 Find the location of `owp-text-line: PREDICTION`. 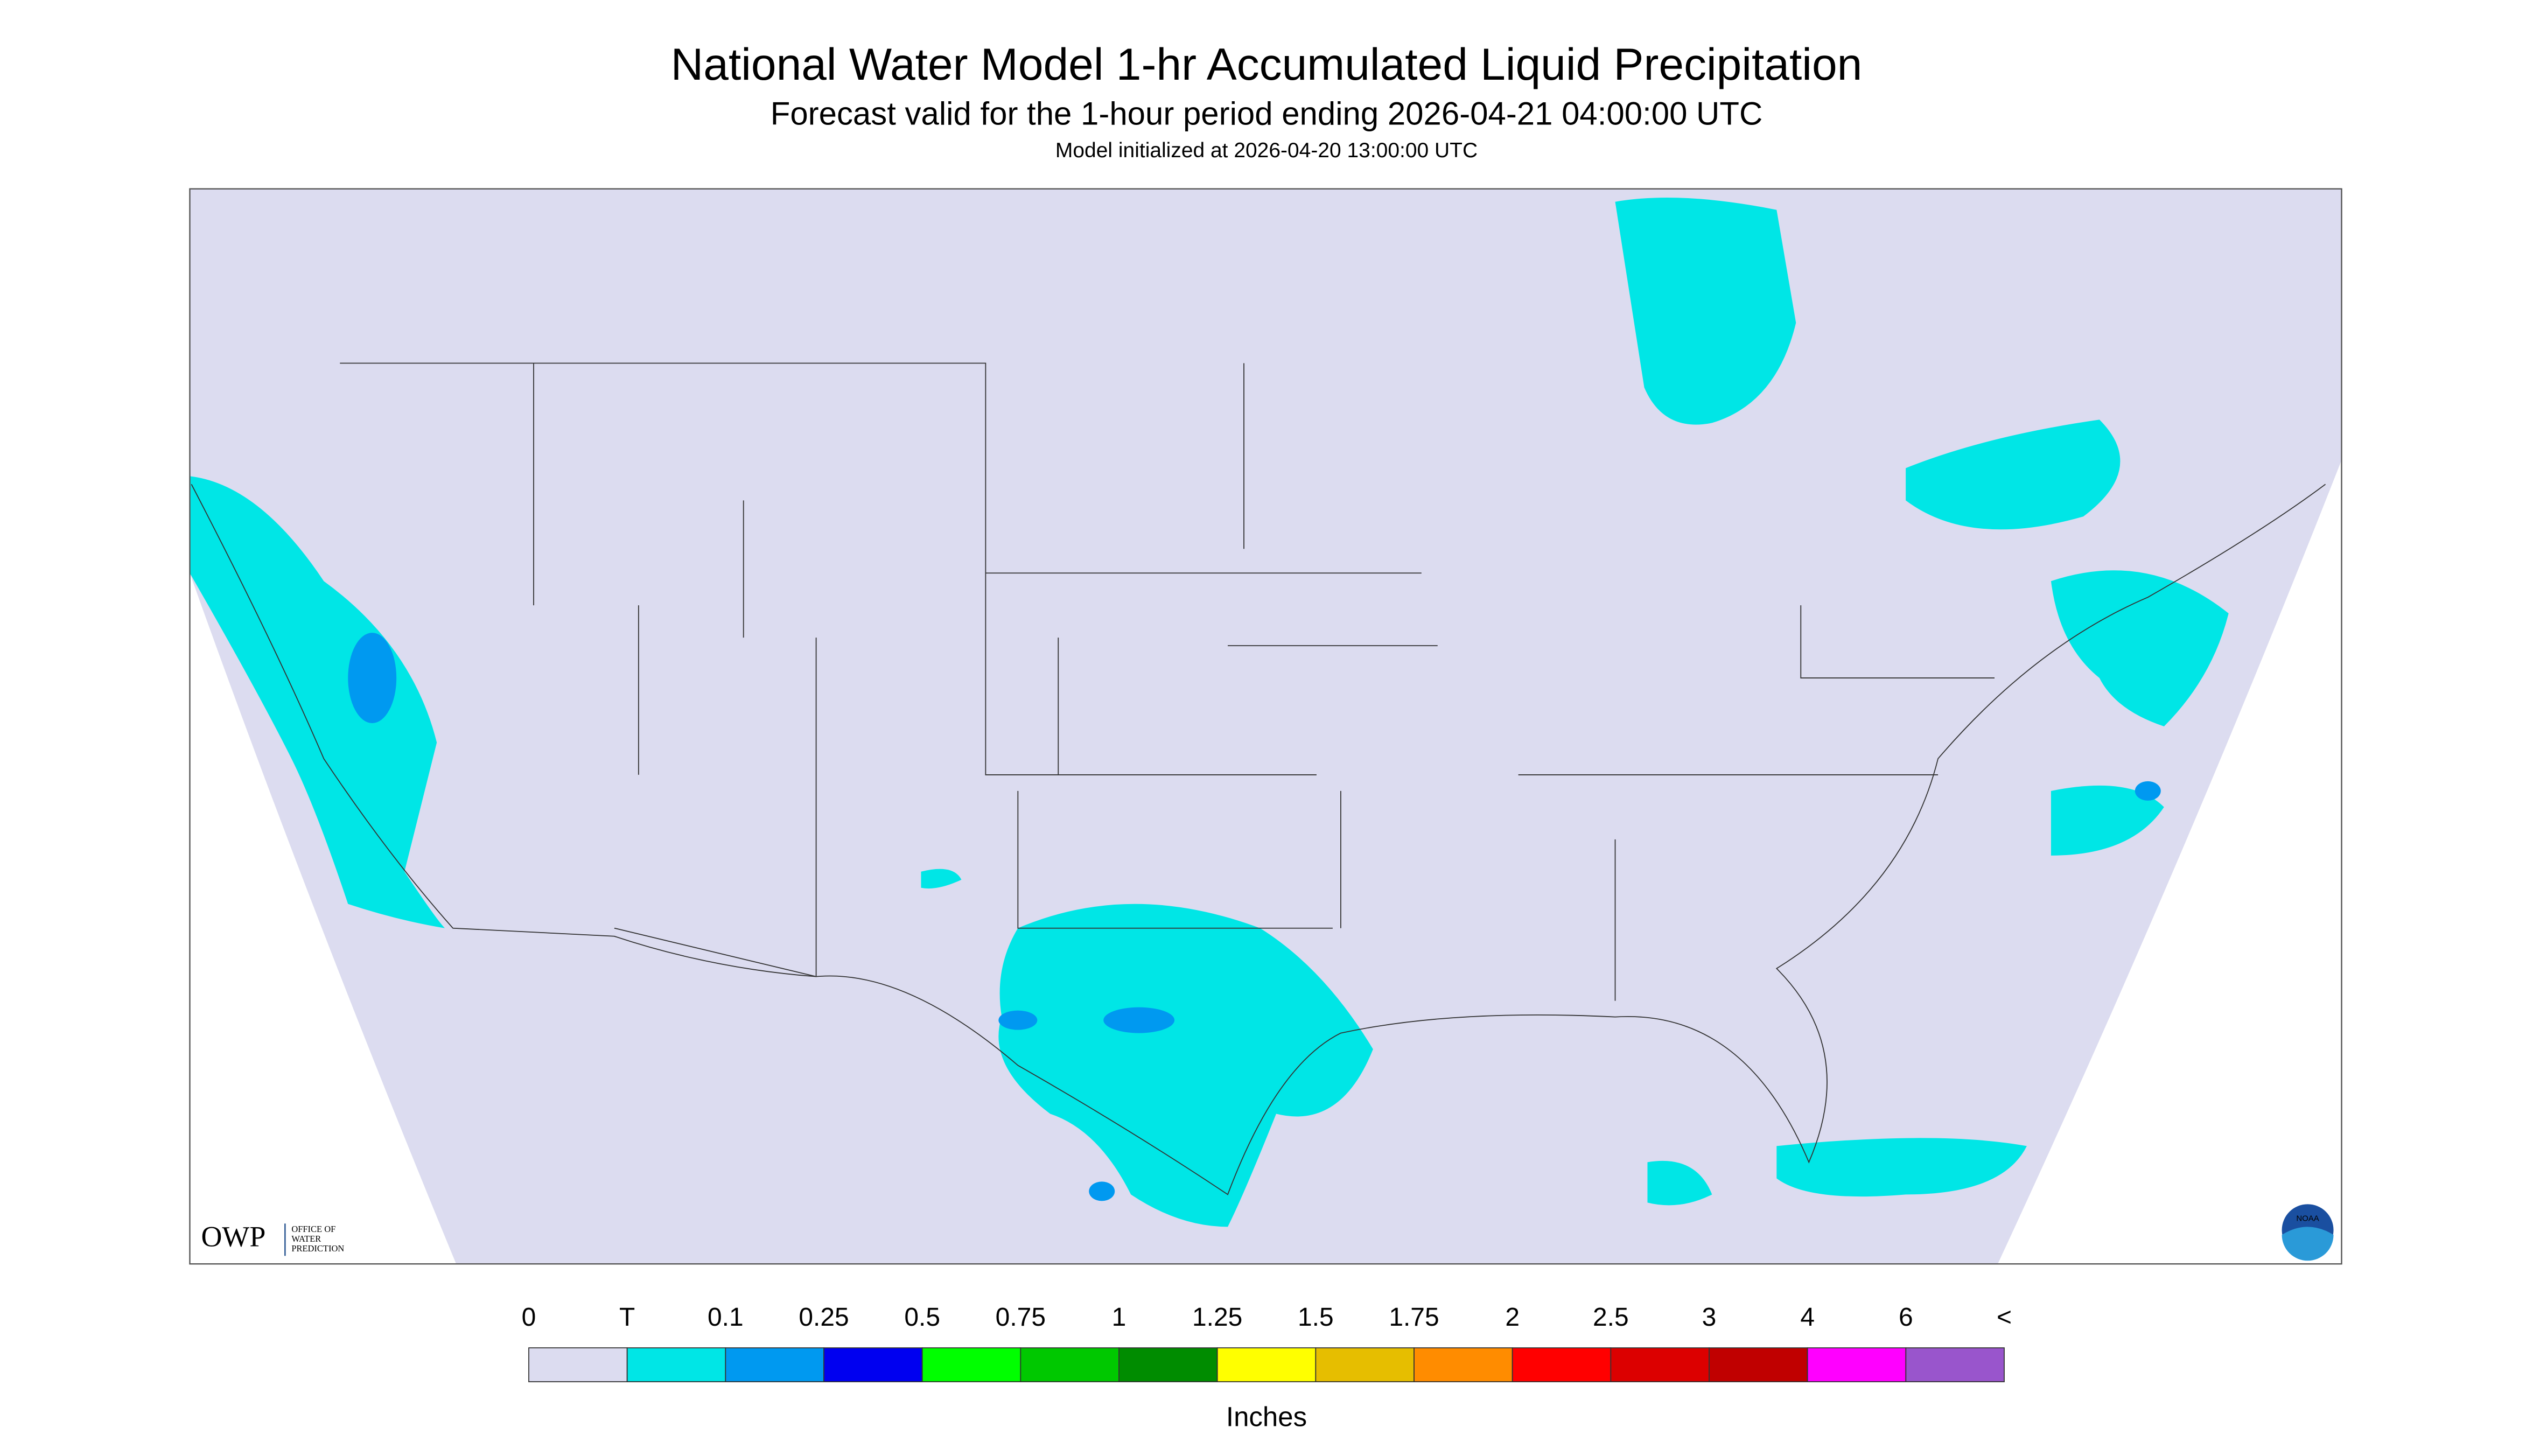

owp-text-line: PREDICTION is located at coordinates (317, 1248).